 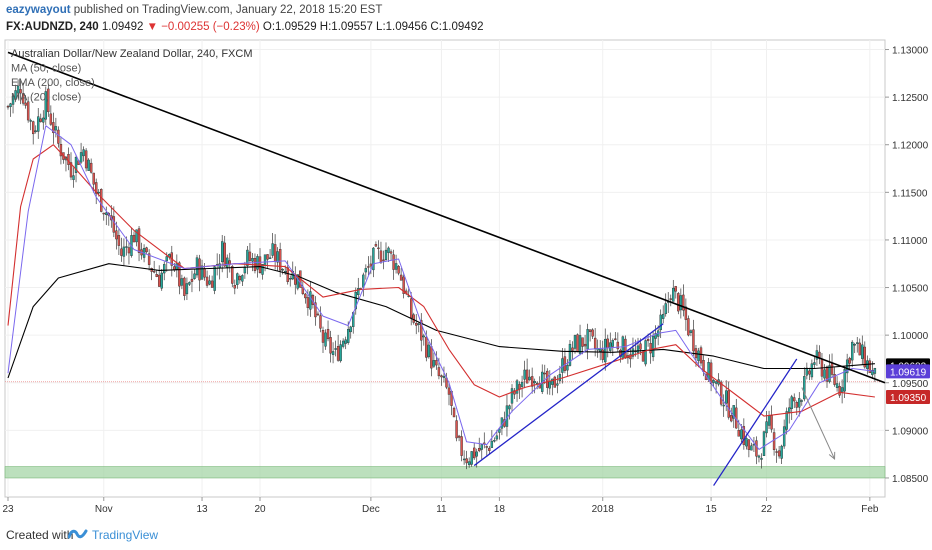 I want to click on username-link: eazywayout, so click(x=38, y=10).